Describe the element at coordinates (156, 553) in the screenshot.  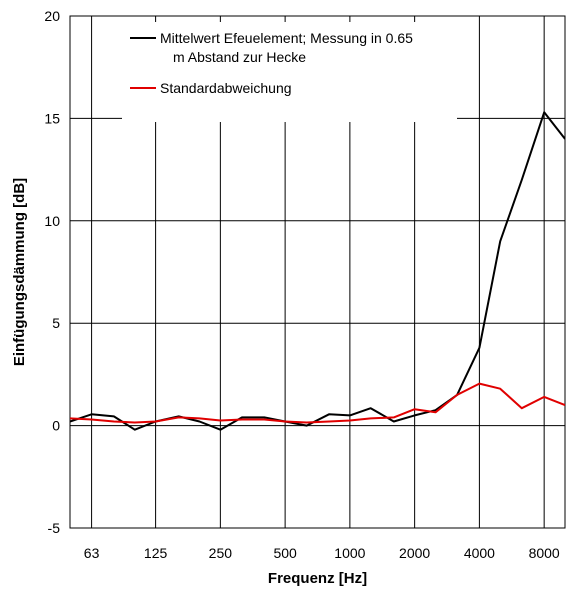
I see `x-tick-label: 125` at that location.